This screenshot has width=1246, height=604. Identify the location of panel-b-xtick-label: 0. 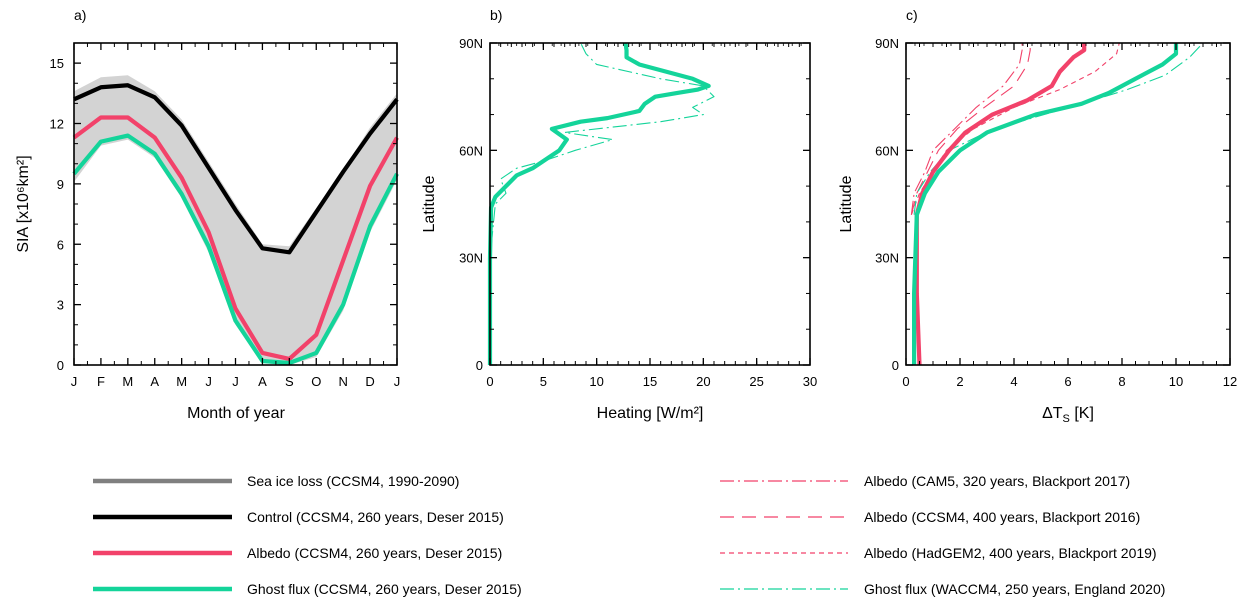
(489, 381).